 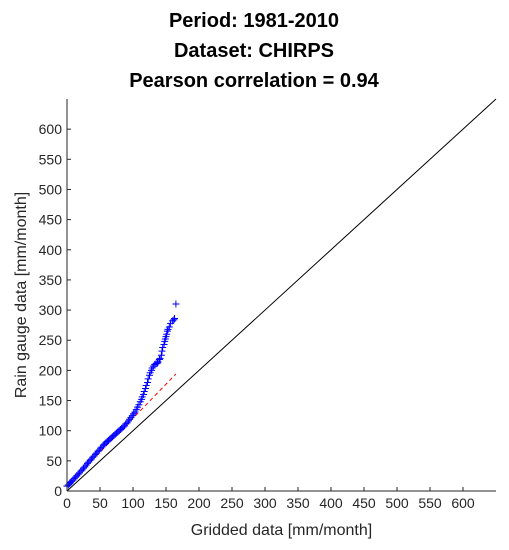 What do you see at coordinates (51, 129) in the screenshot?
I see `y-tick-label: 600` at bounding box center [51, 129].